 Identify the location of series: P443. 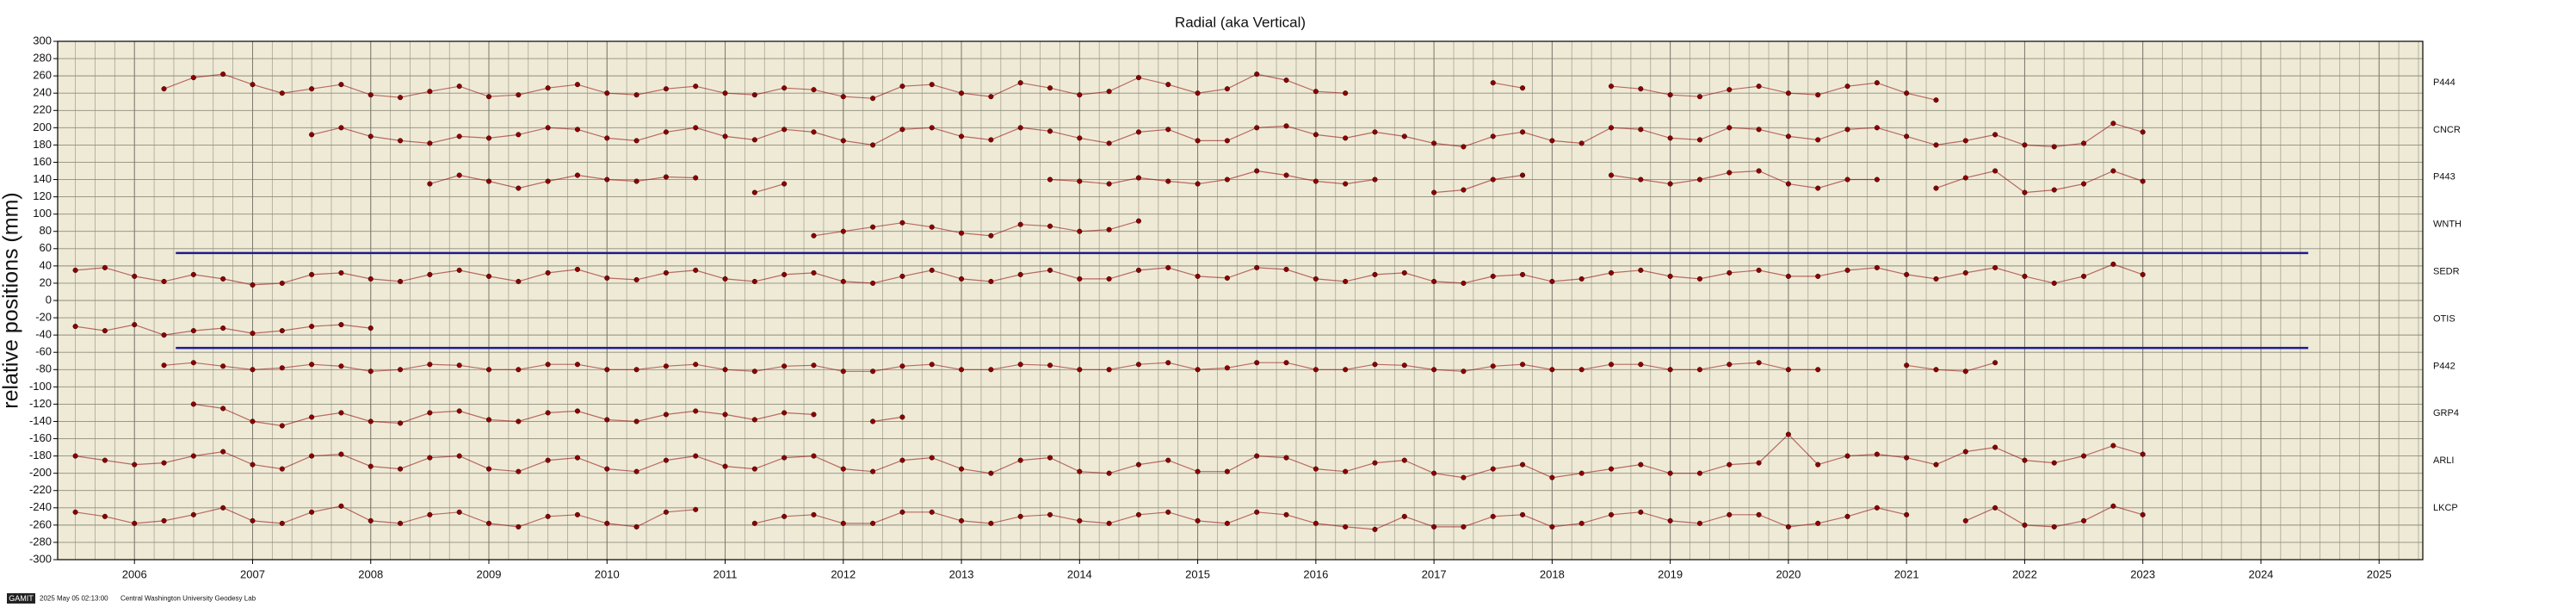
(1441, 181).